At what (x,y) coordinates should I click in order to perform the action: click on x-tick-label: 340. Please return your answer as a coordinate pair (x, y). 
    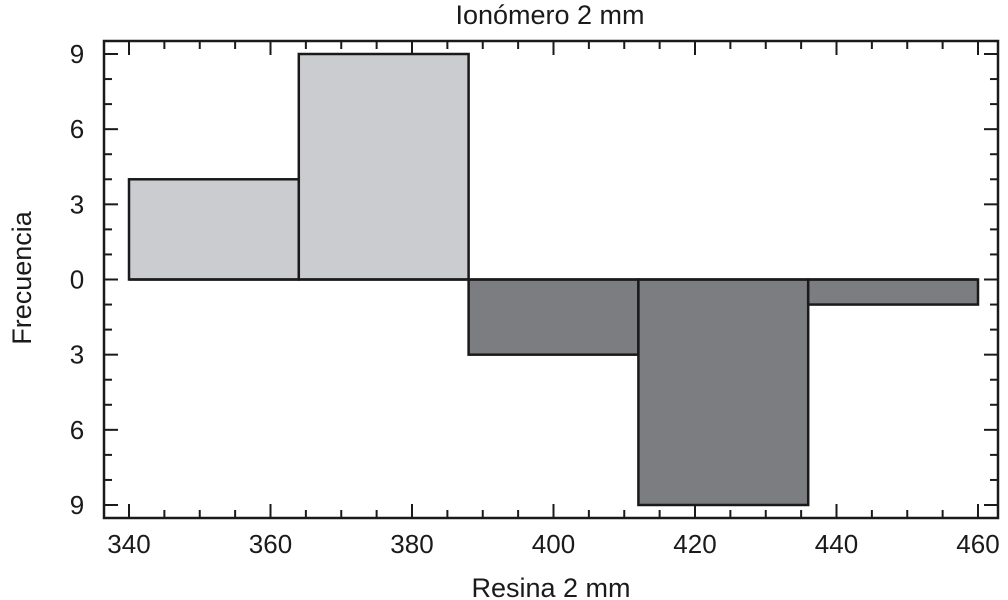
    Looking at the image, I should click on (128, 544).